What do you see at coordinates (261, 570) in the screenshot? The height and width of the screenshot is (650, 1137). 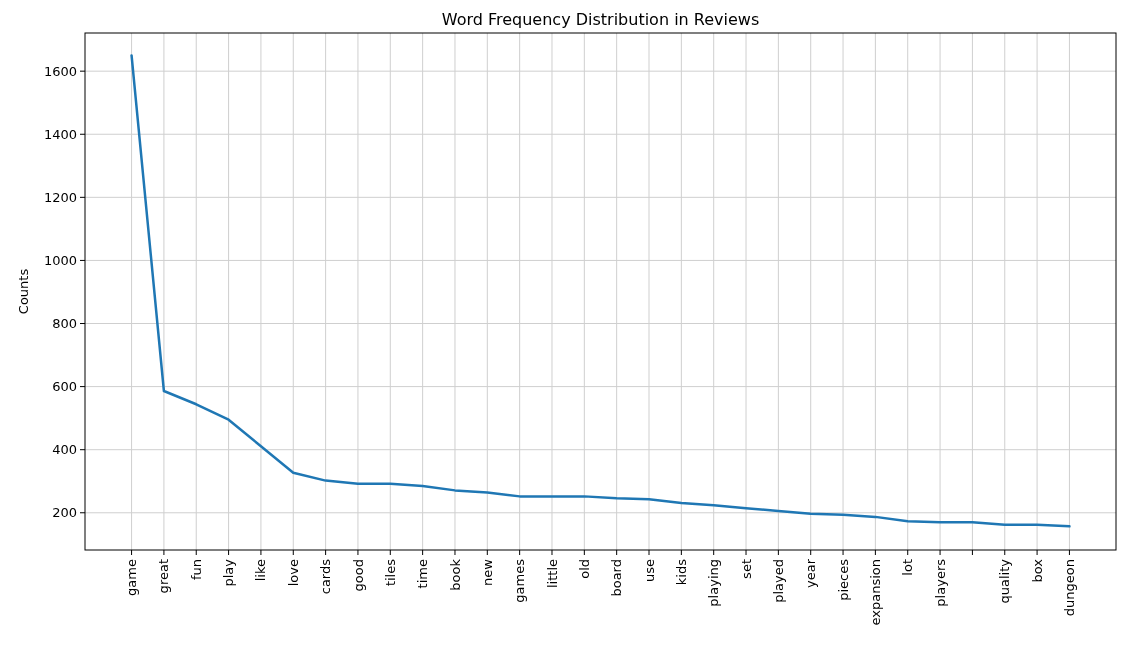 I see `x-tick-label: like` at bounding box center [261, 570].